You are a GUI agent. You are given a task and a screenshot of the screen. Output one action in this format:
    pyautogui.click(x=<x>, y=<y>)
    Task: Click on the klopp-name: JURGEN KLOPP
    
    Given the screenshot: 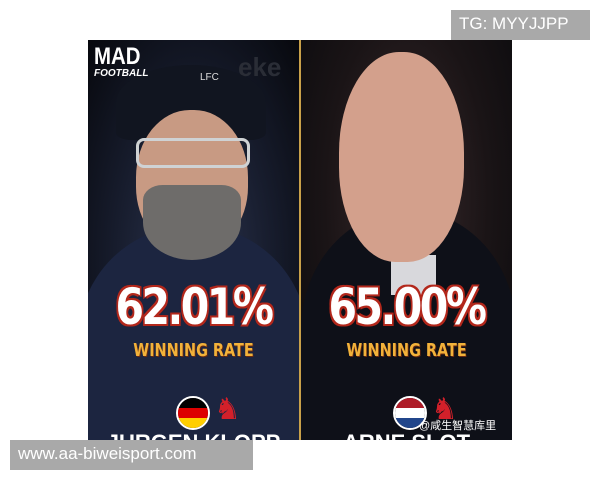 What is the action you would take?
    pyautogui.click(x=193, y=435)
    